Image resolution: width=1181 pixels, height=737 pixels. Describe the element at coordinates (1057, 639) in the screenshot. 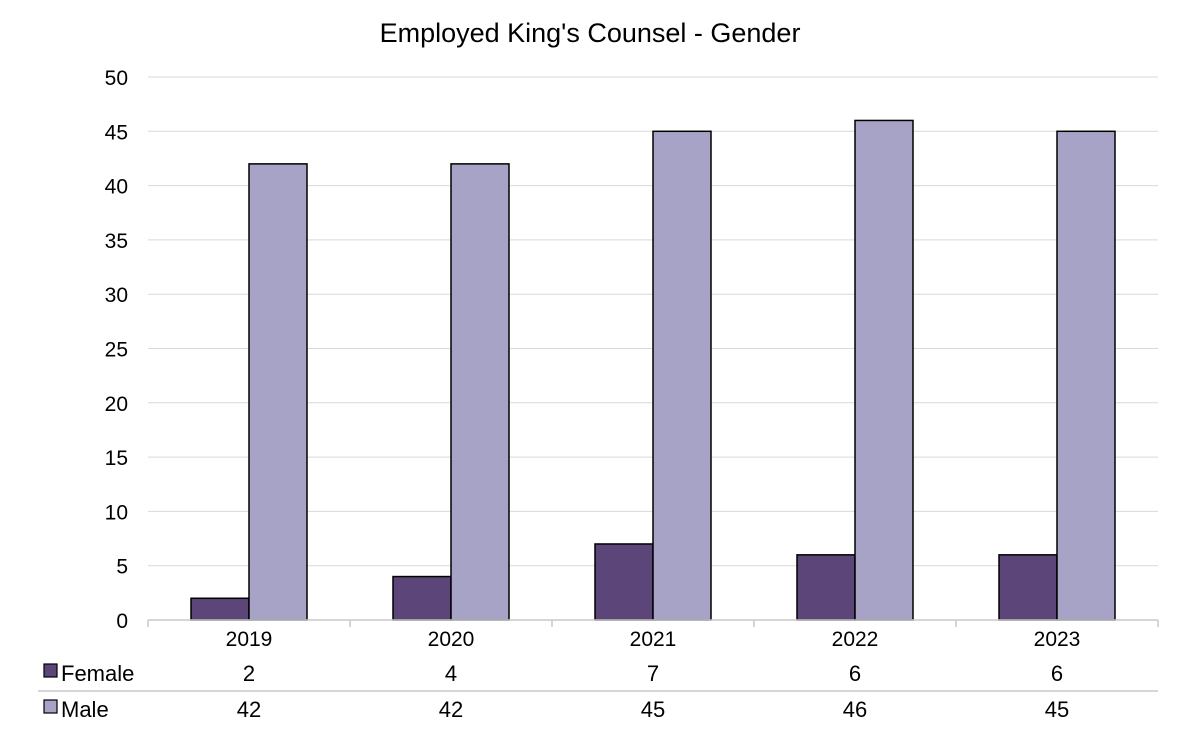

I see `x-tick-label: 2023` at that location.